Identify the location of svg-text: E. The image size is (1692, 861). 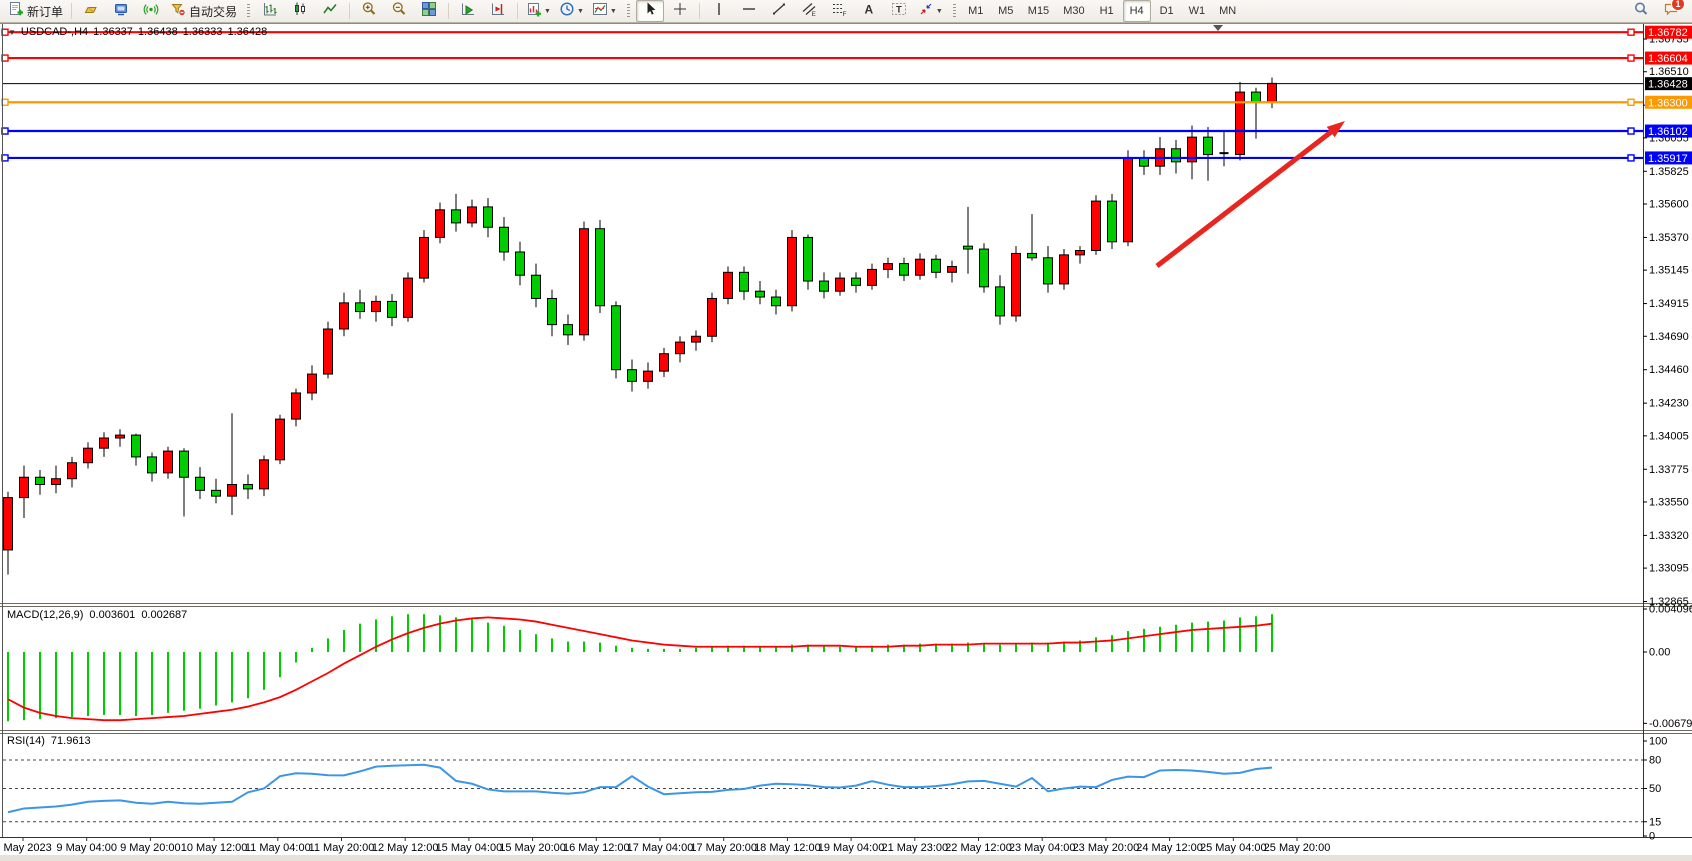
(813, 14).